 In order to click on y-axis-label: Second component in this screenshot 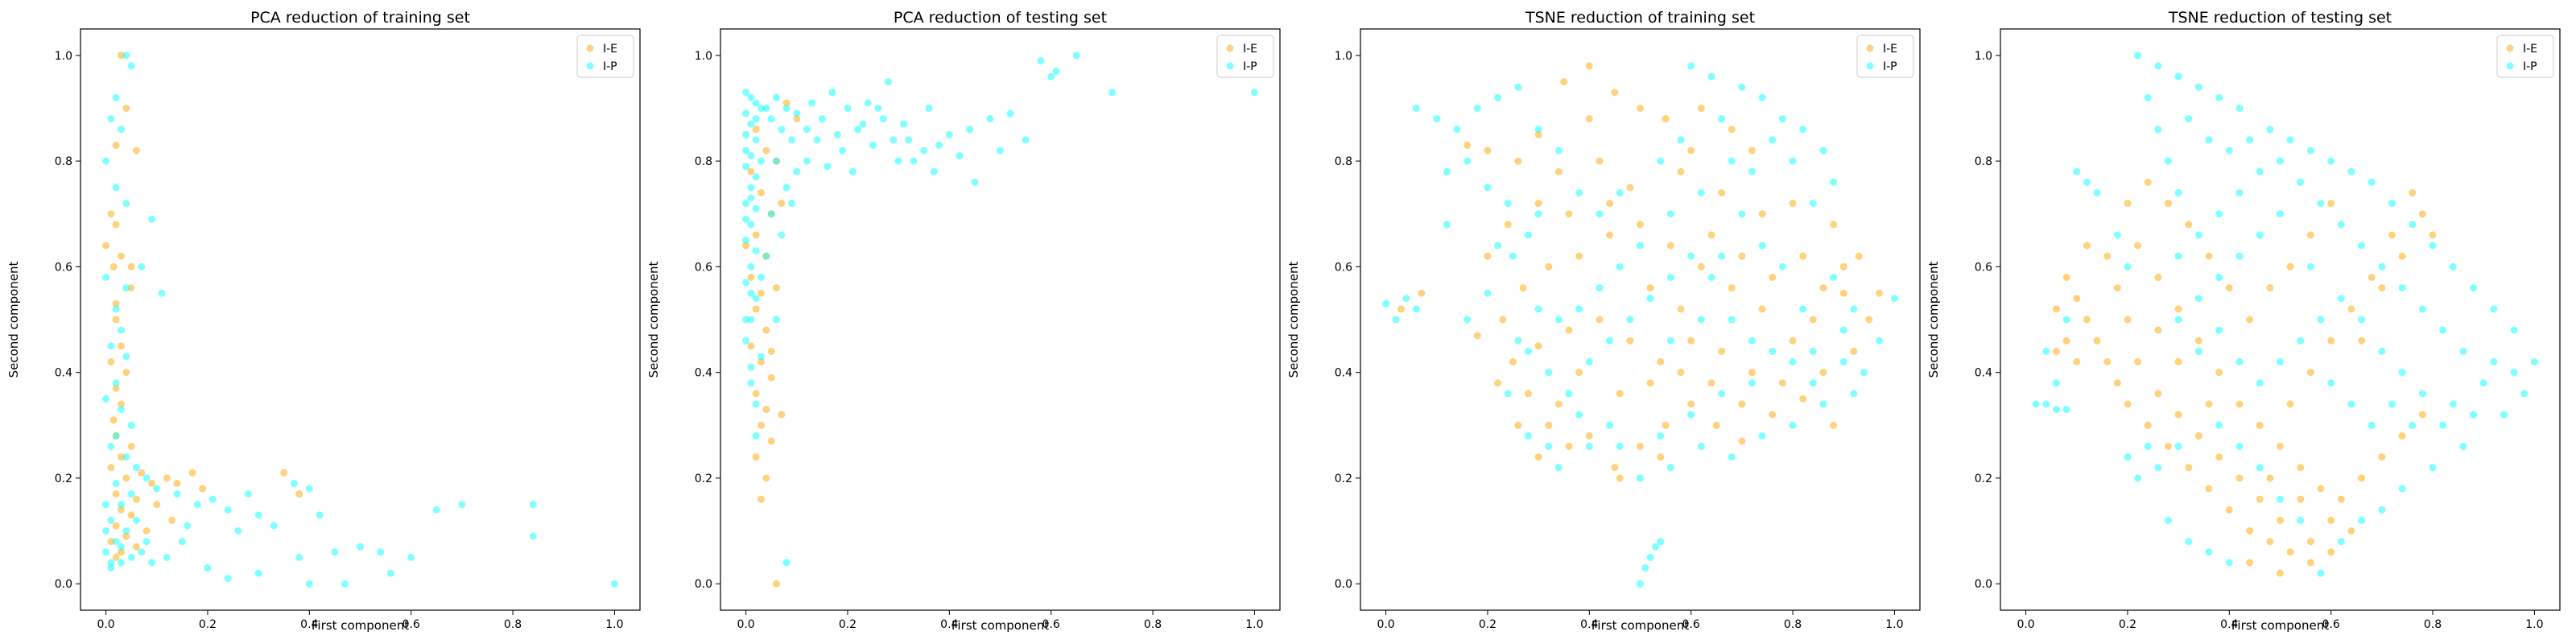, I will do `click(1293, 319)`.